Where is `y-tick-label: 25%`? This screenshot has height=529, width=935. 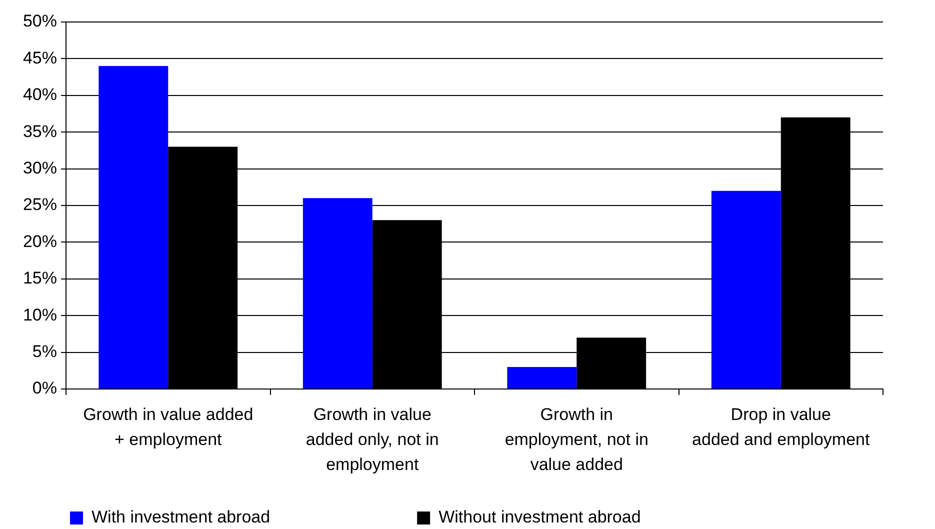
y-tick-label: 25% is located at coordinates (39, 204).